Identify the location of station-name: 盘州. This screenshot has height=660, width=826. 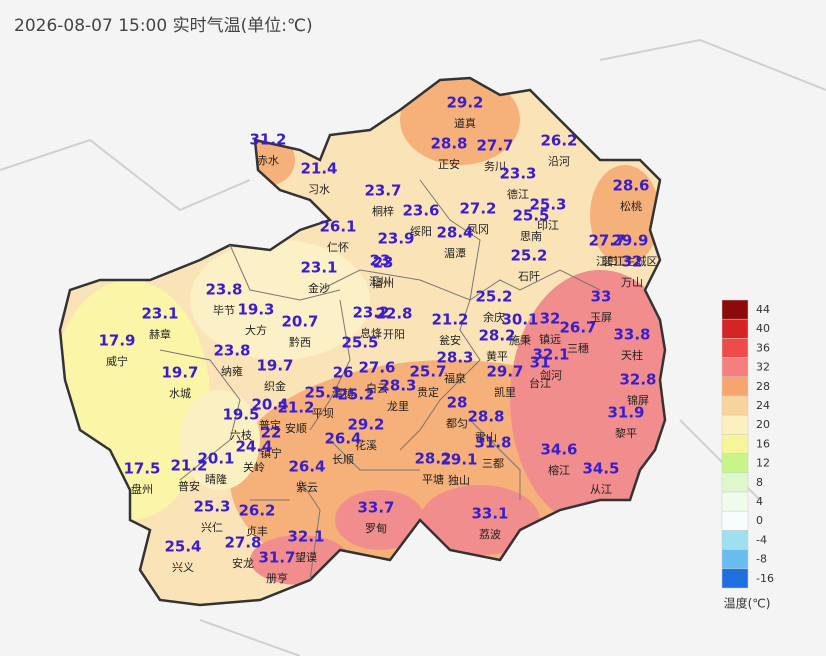
(142, 489).